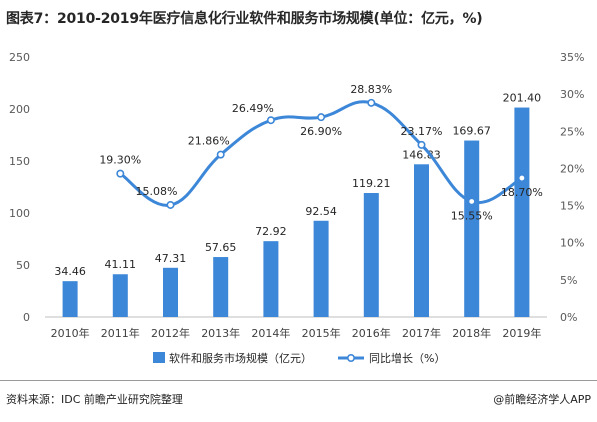 The height and width of the screenshot is (422, 597). Describe the element at coordinates (19, 109) in the screenshot. I see `y-left-tick-label: 200` at that location.